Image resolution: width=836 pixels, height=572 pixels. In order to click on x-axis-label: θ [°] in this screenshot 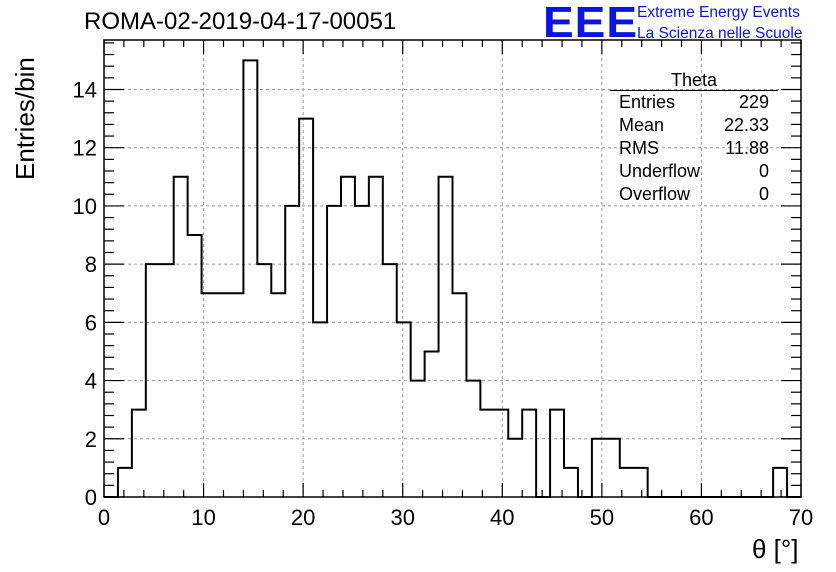, I will do `click(775, 549)`.